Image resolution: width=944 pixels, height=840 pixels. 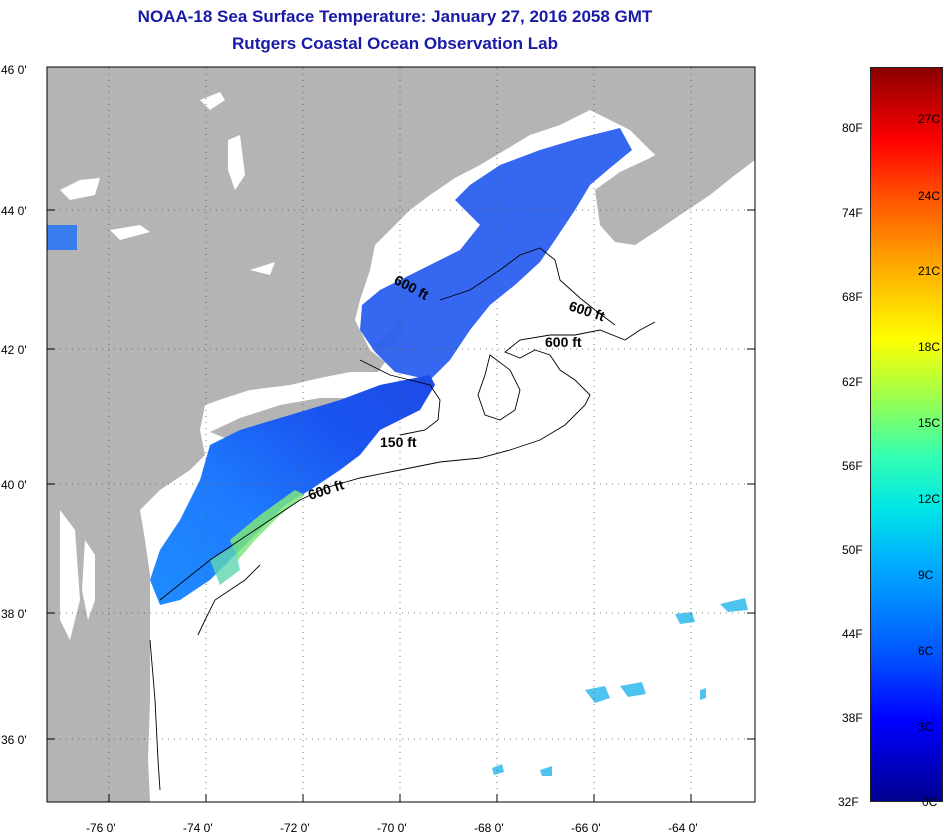 I want to click on lat-label-38: 38 0', so click(x=14, y=614).